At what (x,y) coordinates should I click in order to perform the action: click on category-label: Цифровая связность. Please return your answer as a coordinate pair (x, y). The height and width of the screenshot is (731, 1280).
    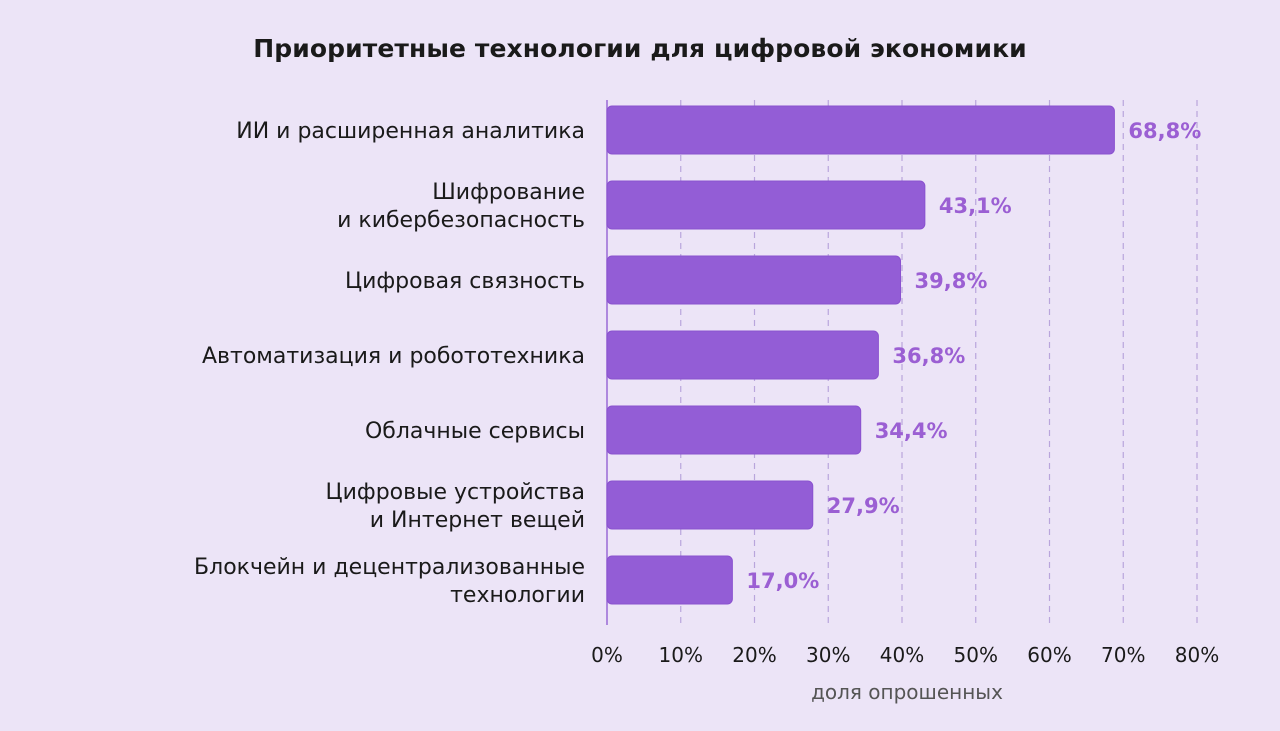
    Looking at the image, I should click on (465, 281).